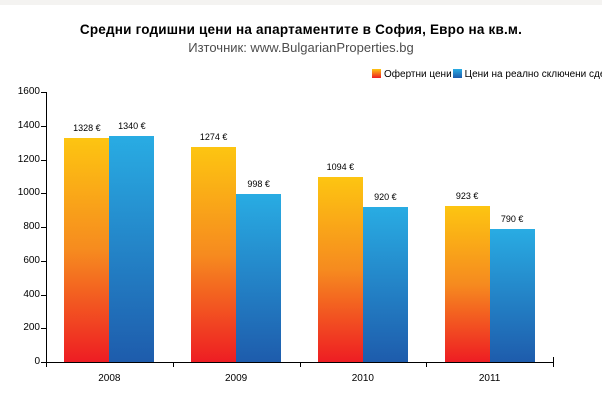 Image resolution: width=602 pixels, height=400 pixels. What do you see at coordinates (553, 359) in the screenshot?
I see `x-axis-end-tick` at bounding box center [553, 359].